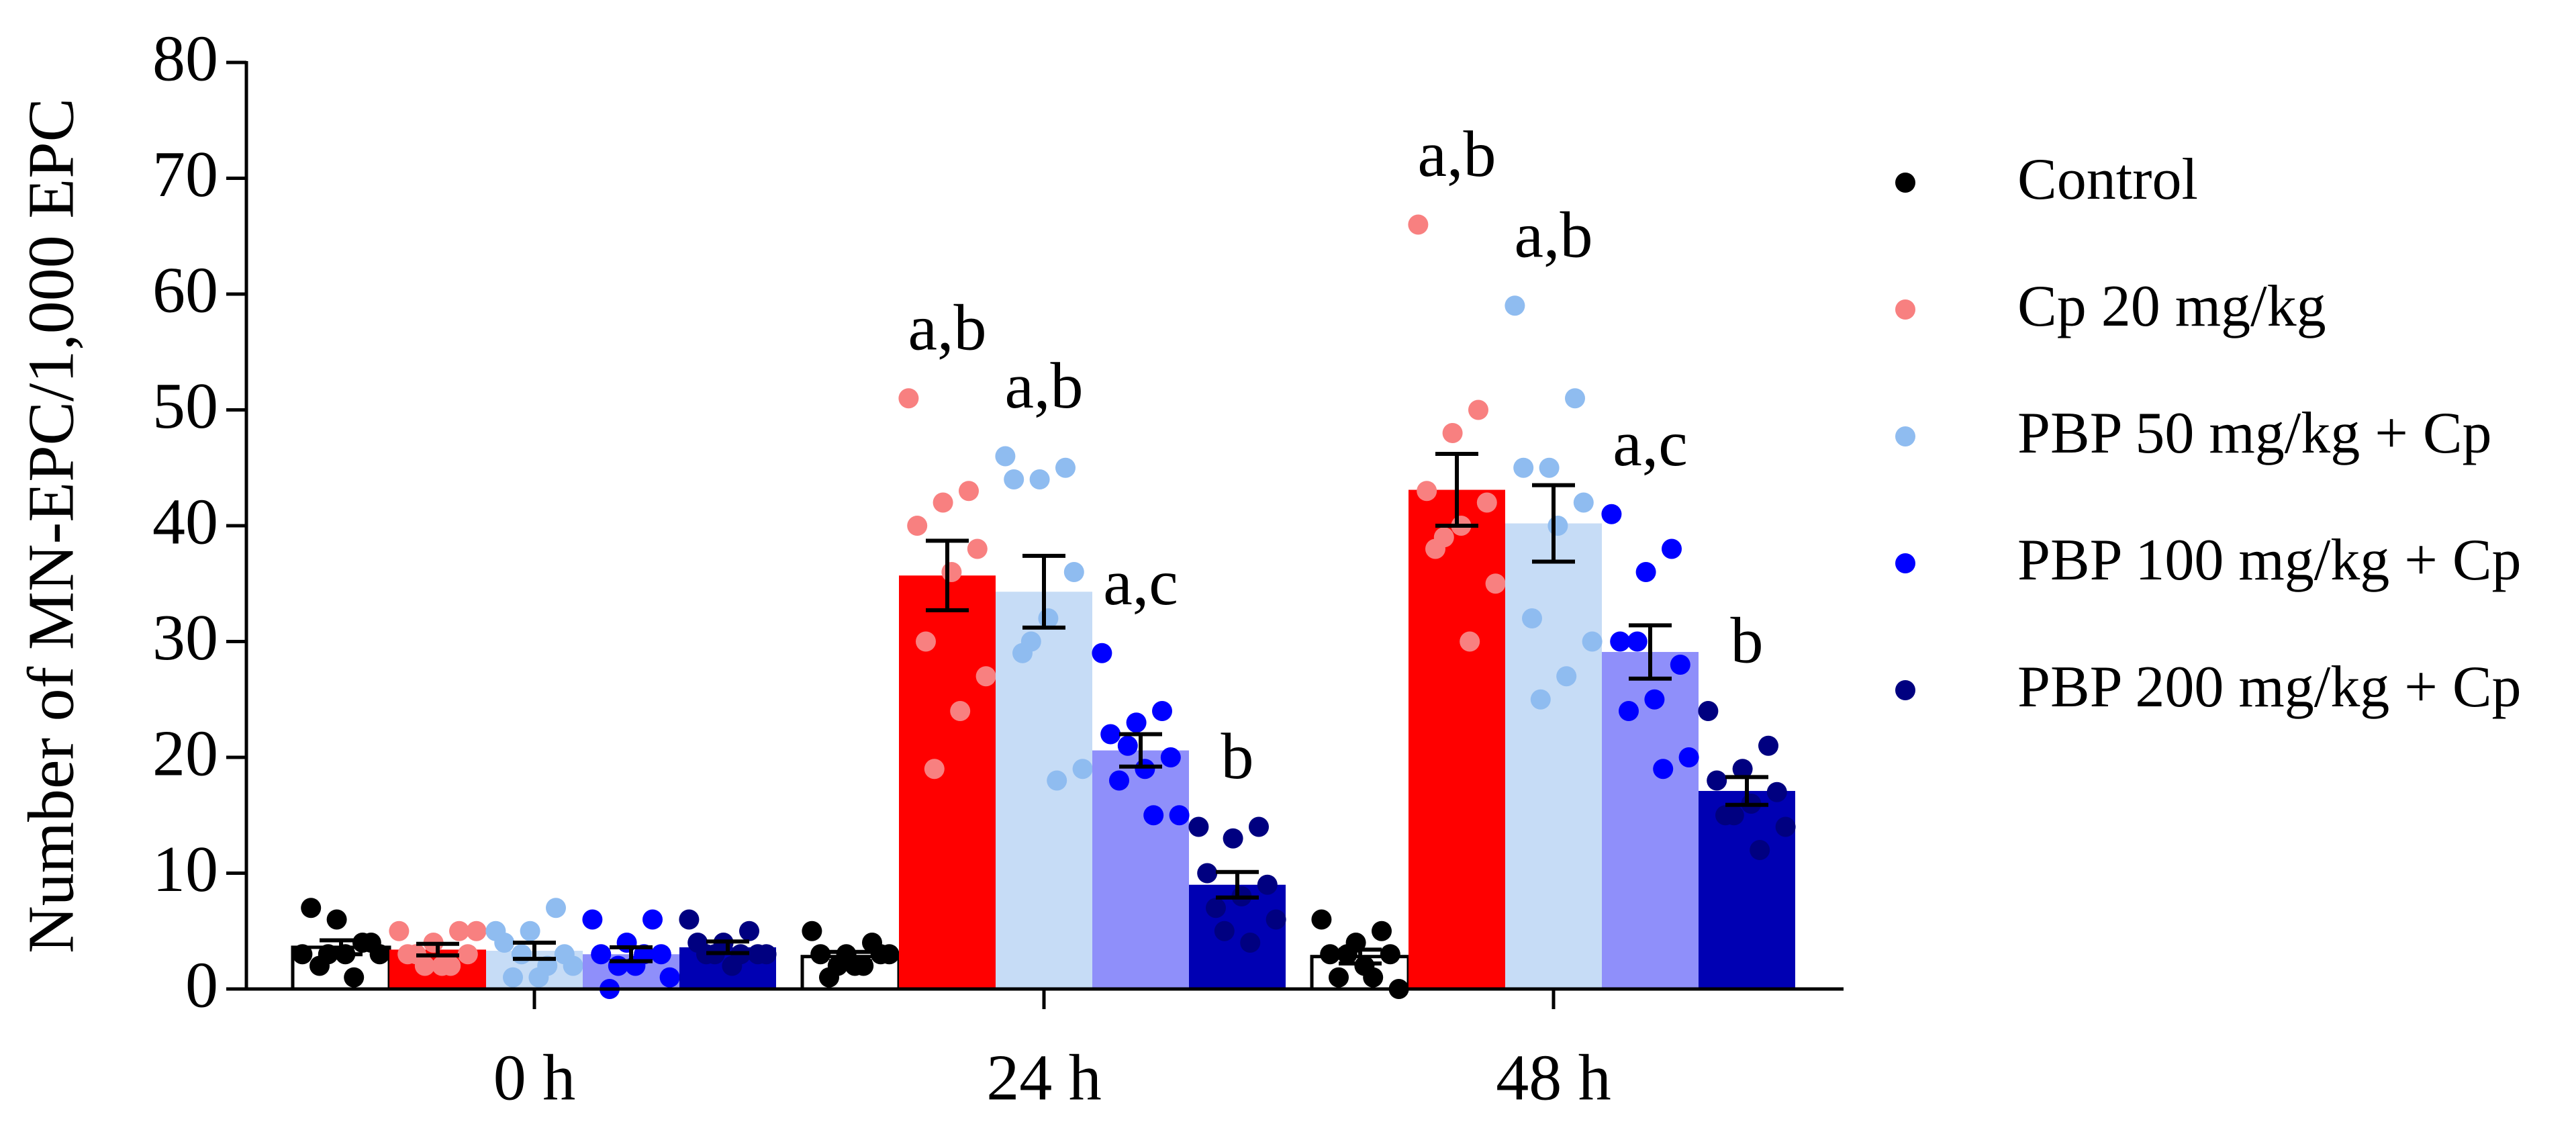  What do you see at coordinates (2171, 306) in the screenshot?
I see `legend-label: Cp 20 mg/kg` at bounding box center [2171, 306].